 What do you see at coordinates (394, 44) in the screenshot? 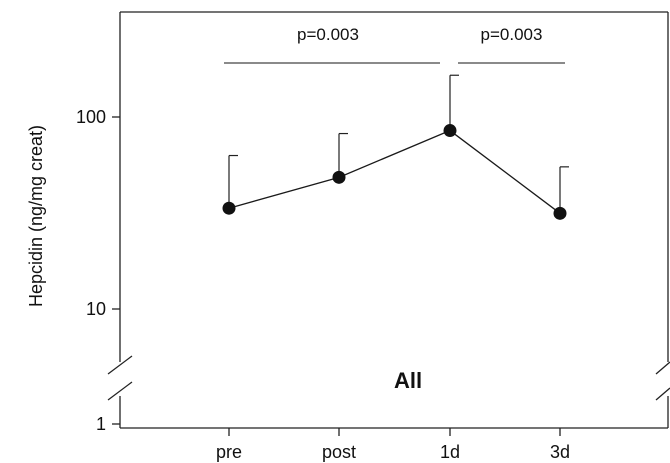
I see `significance-annotations: p=0.003 p=0.003` at bounding box center [394, 44].